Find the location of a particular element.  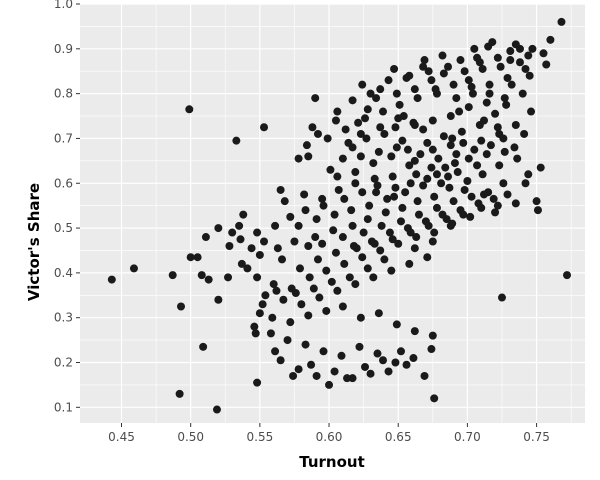

y-tick-label: 0.8 is located at coordinates (63, 94).